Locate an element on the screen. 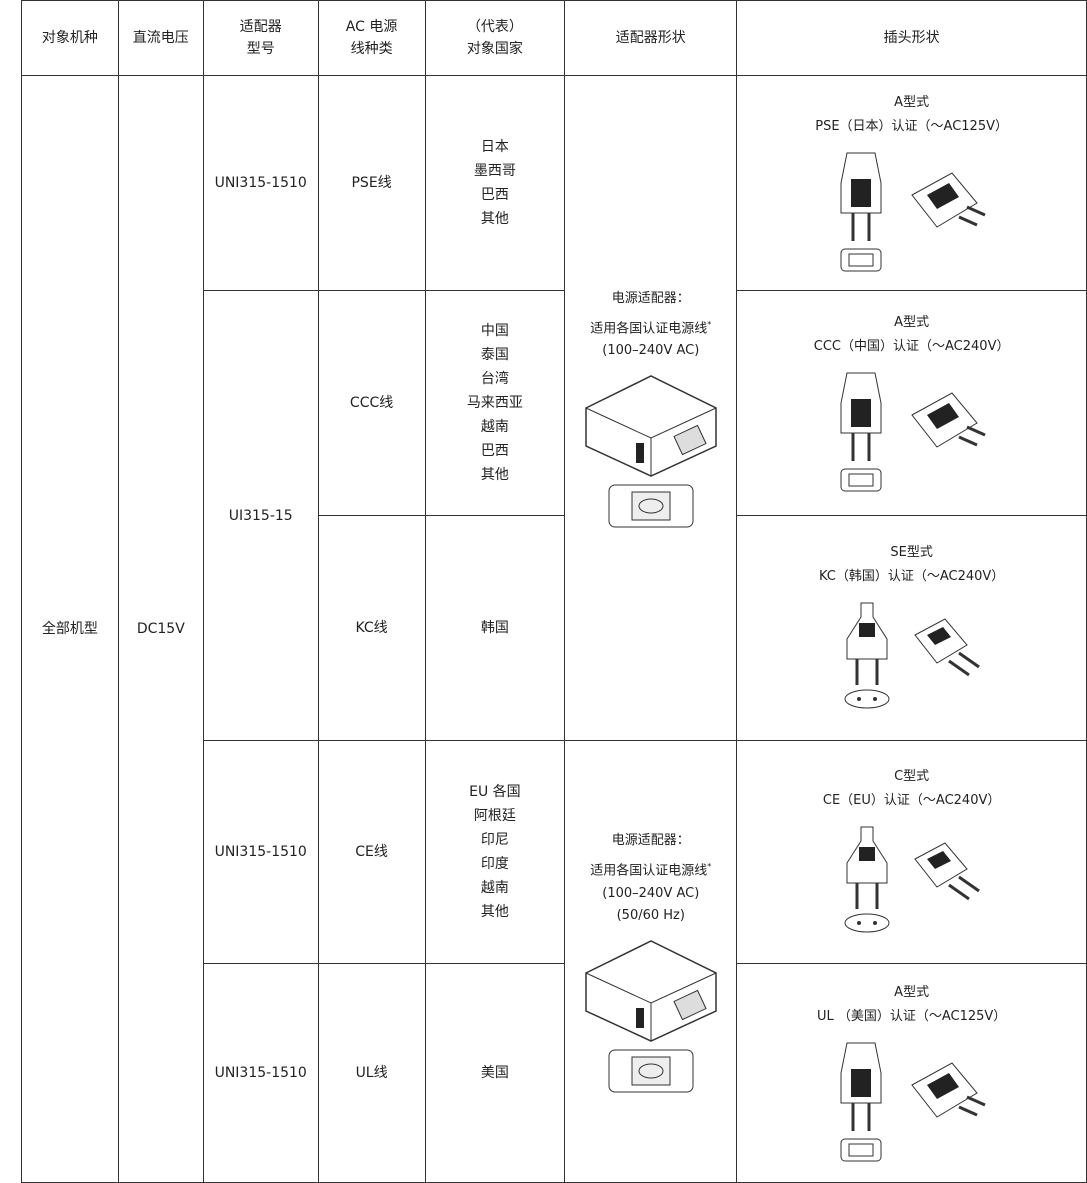 Image resolution: width=1087 pixels, height=1183 pixels. cable: UL线 is located at coordinates (371, 1073).